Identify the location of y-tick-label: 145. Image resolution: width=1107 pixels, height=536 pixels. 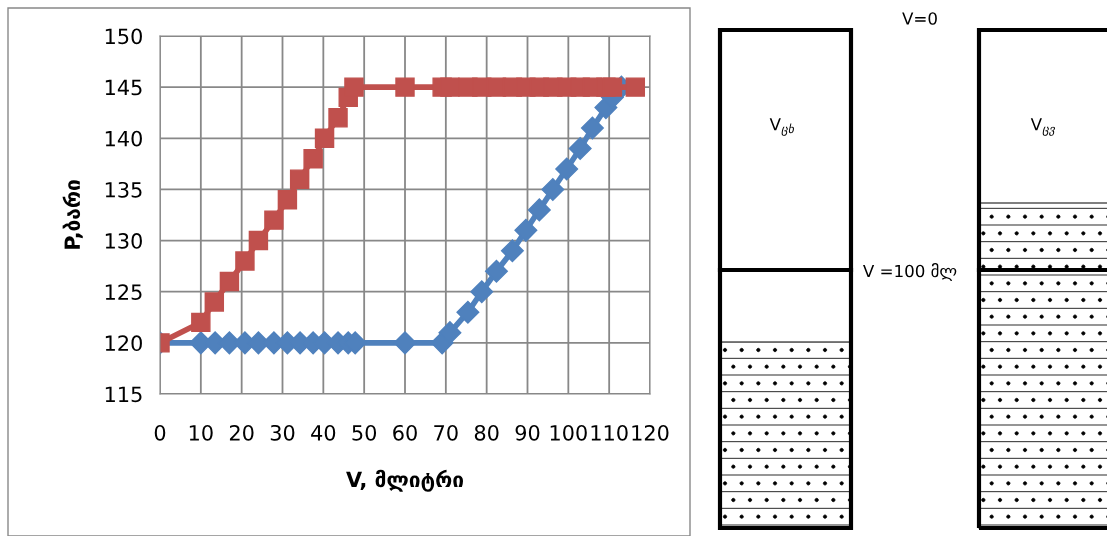
(123, 87).